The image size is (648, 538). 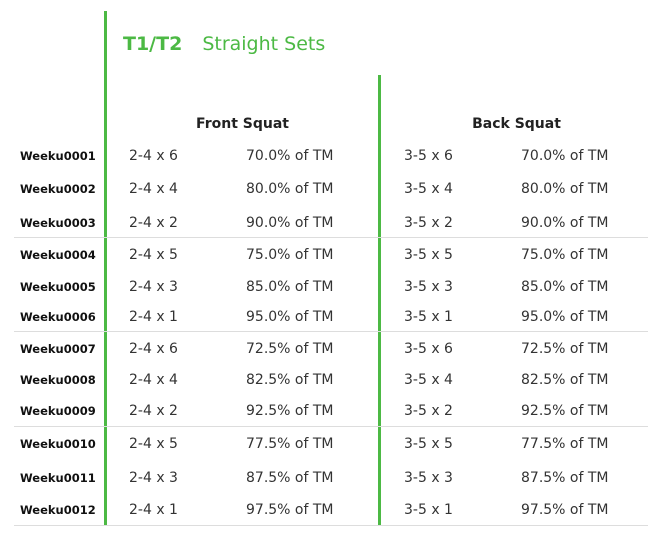 I want to click on back-squat-intensity: 72.5% of TM, so click(x=565, y=349).